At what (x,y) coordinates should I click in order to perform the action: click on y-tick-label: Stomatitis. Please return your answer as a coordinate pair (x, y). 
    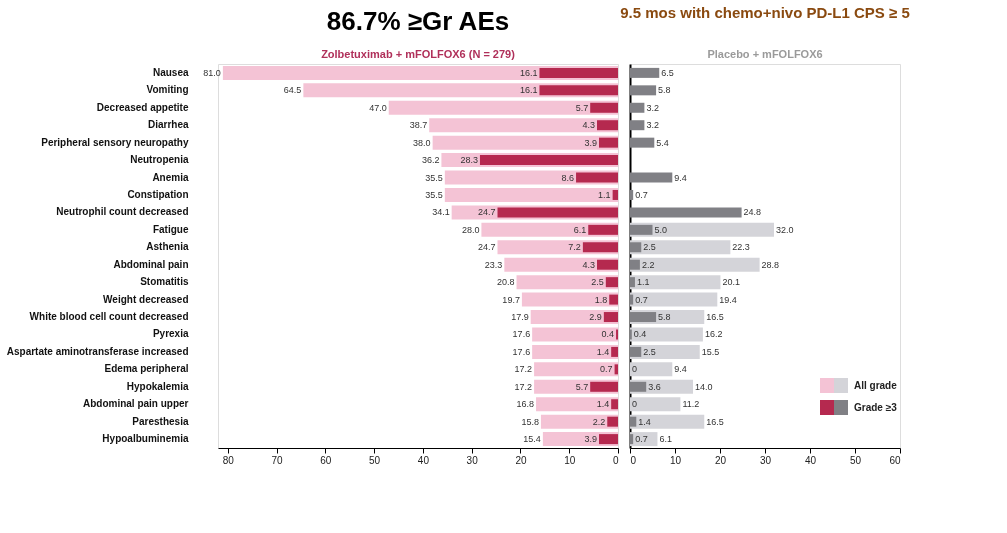
    Looking at the image, I should click on (164, 282).